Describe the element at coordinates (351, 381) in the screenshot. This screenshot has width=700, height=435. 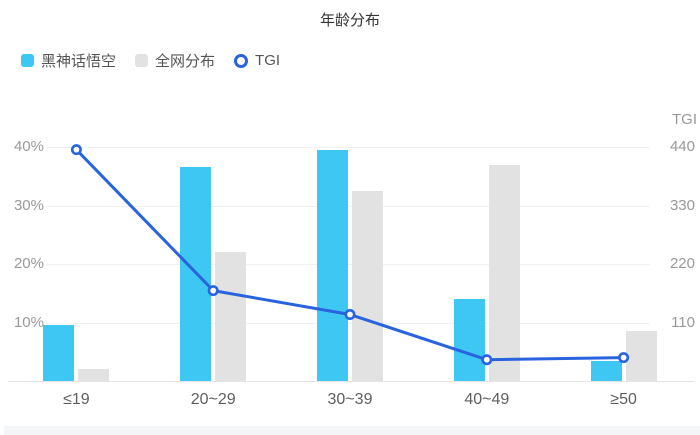
I see `x-axis-line` at that location.